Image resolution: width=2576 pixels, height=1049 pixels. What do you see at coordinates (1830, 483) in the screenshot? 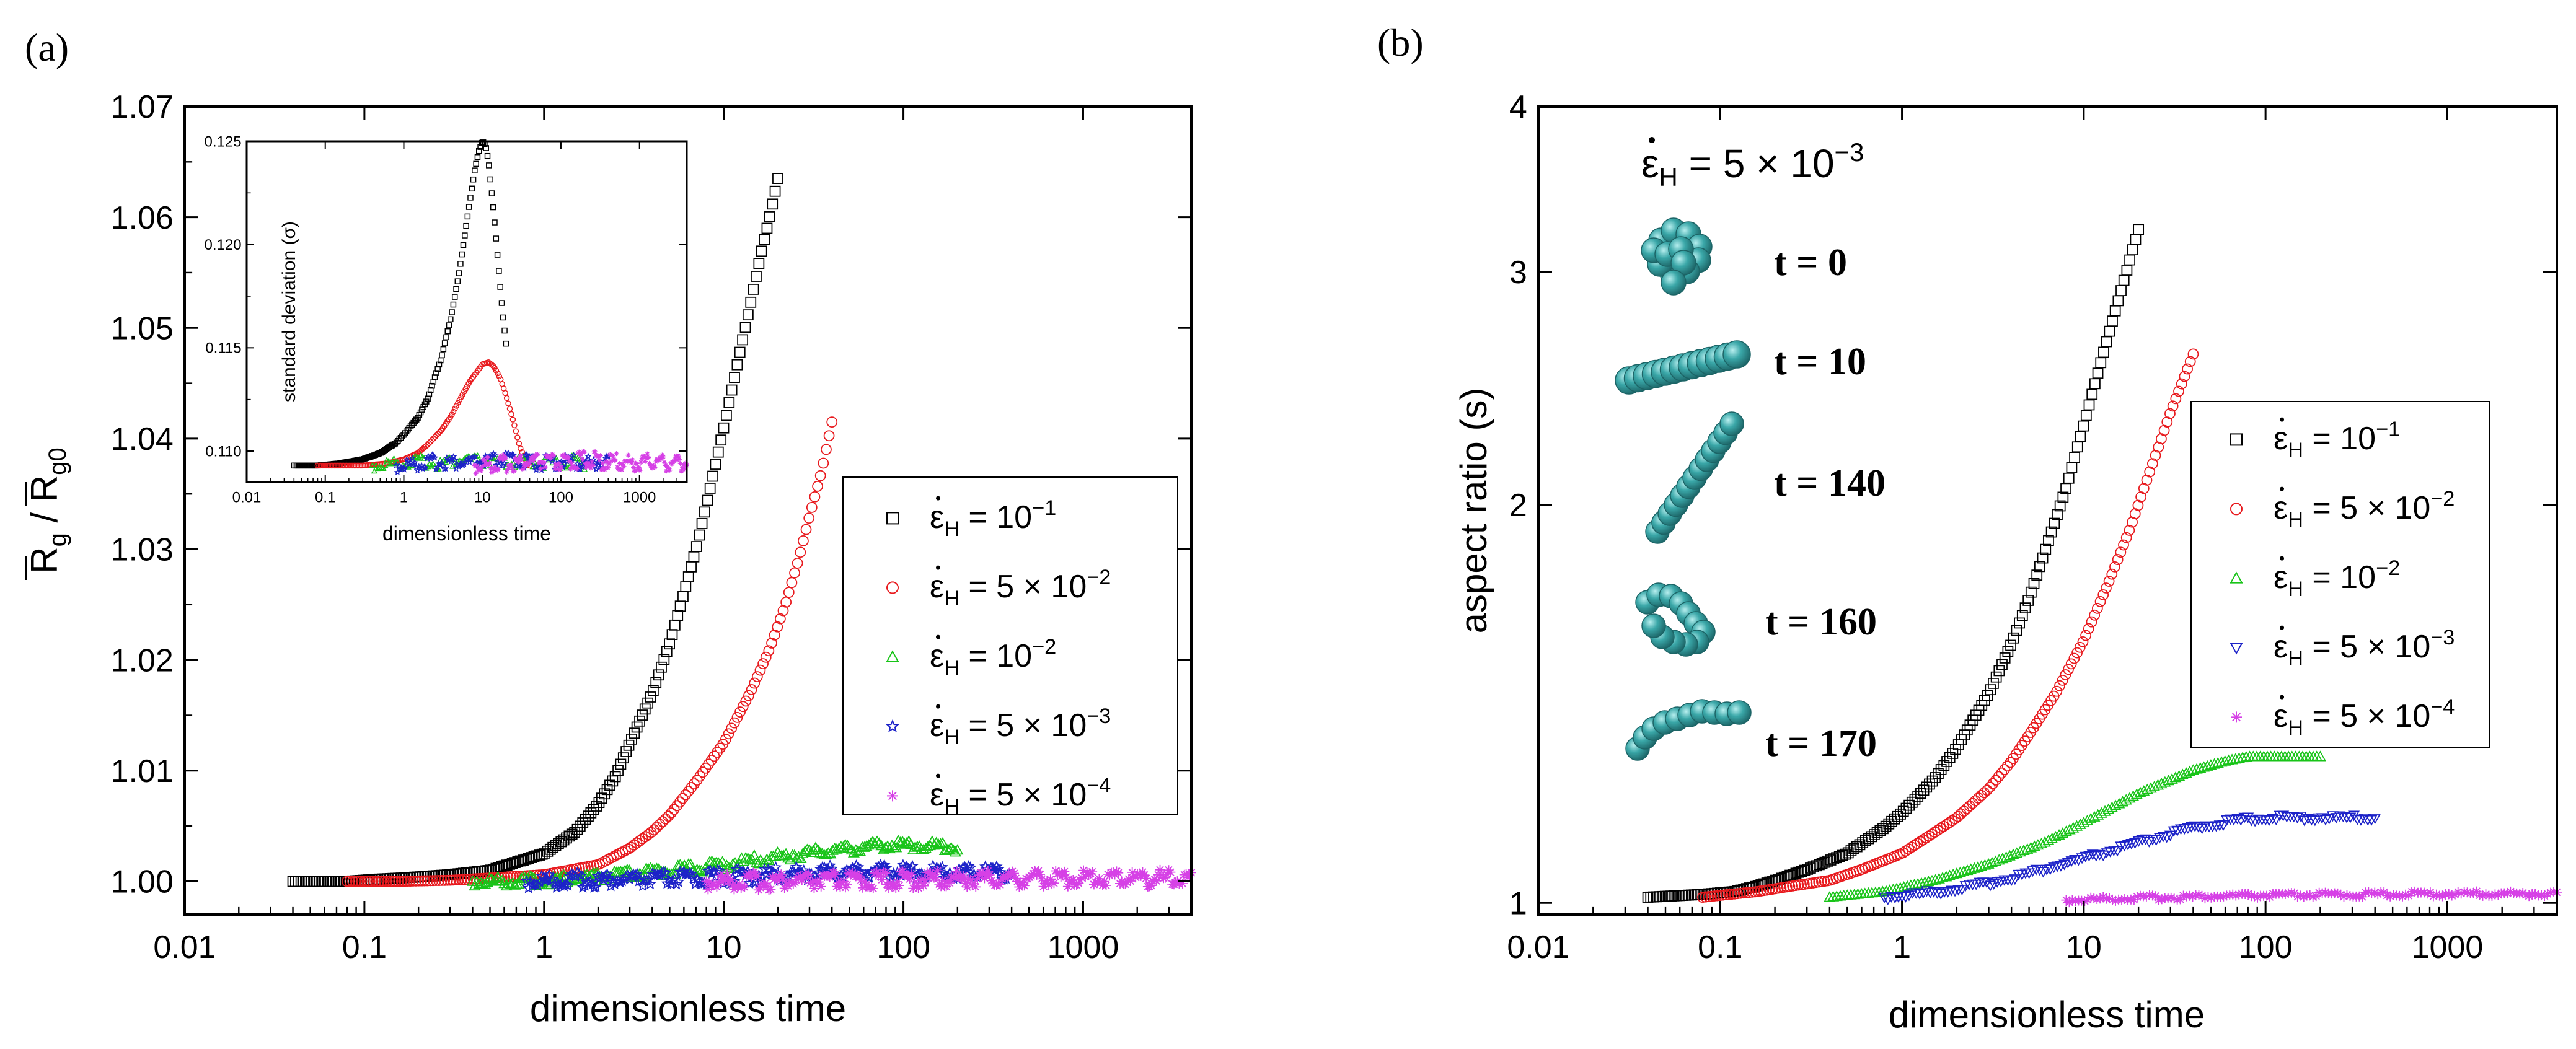
I see `snapshot-label-140: t = 140` at bounding box center [1830, 483].